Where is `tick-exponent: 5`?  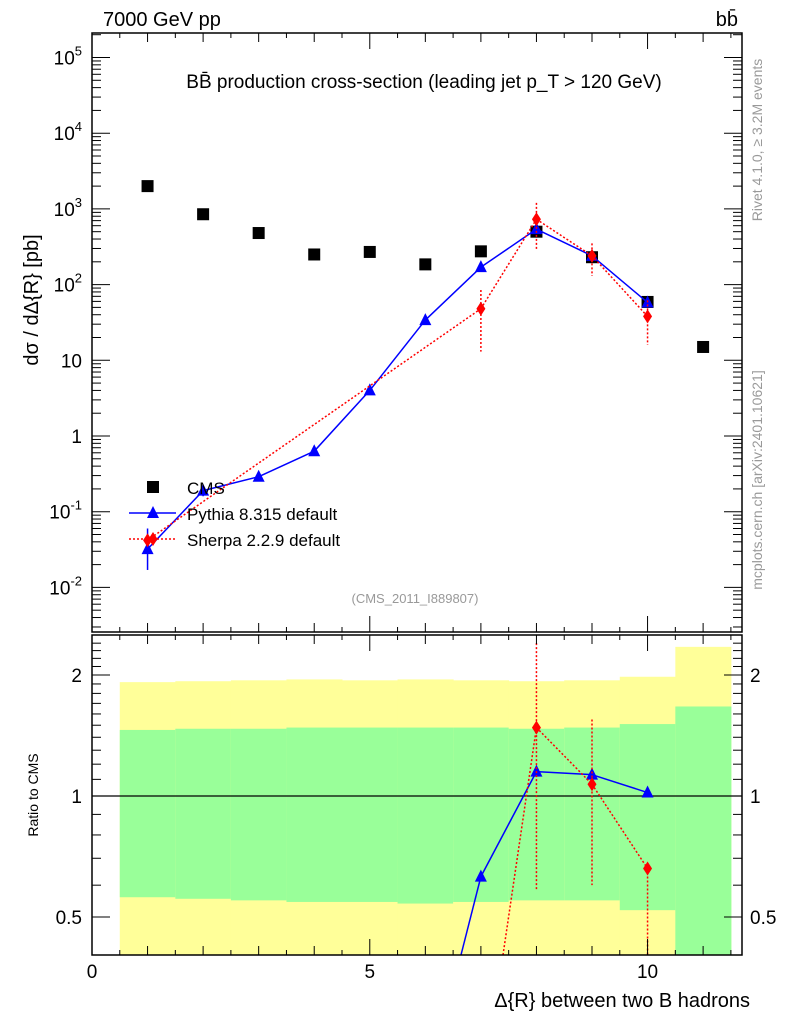 tick-exponent: 5 is located at coordinates (78, 51).